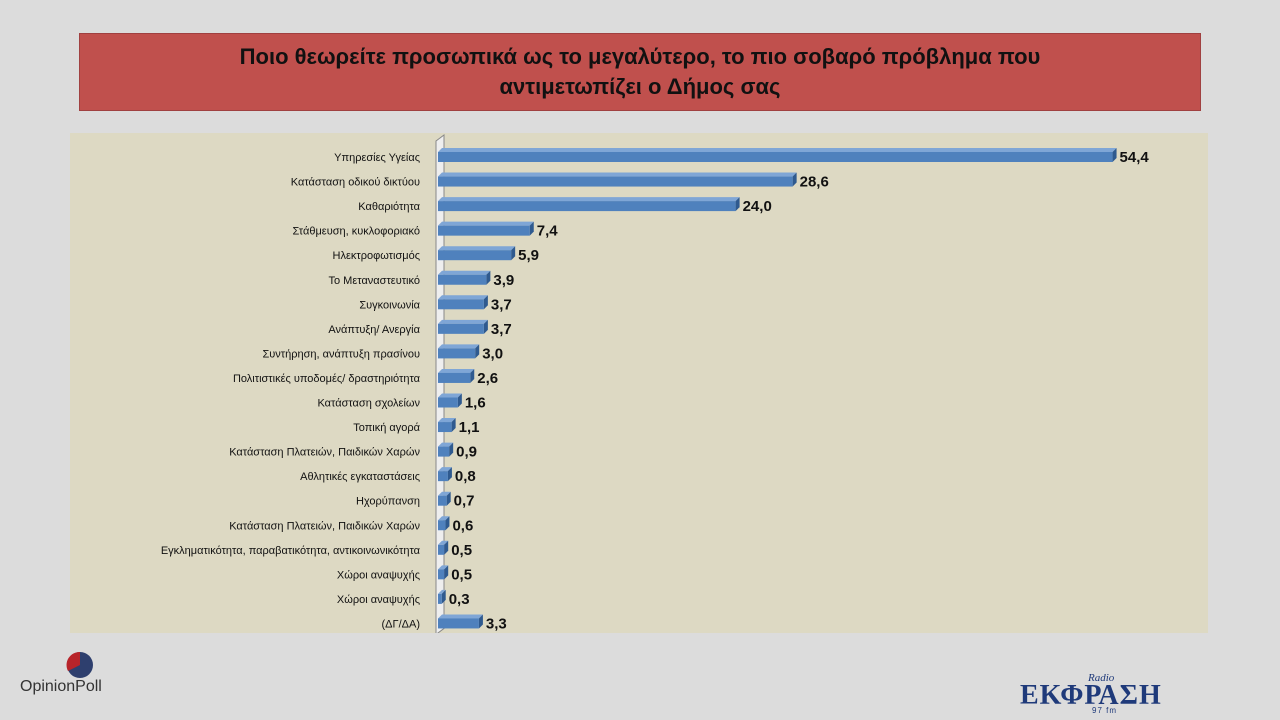 This screenshot has width=1280, height=720. Describe the element at coordinates (640, 86) in the screenshot. I see `chart-title-line-2: αντιμετωπίζει ο Δήμος σας` at that location.